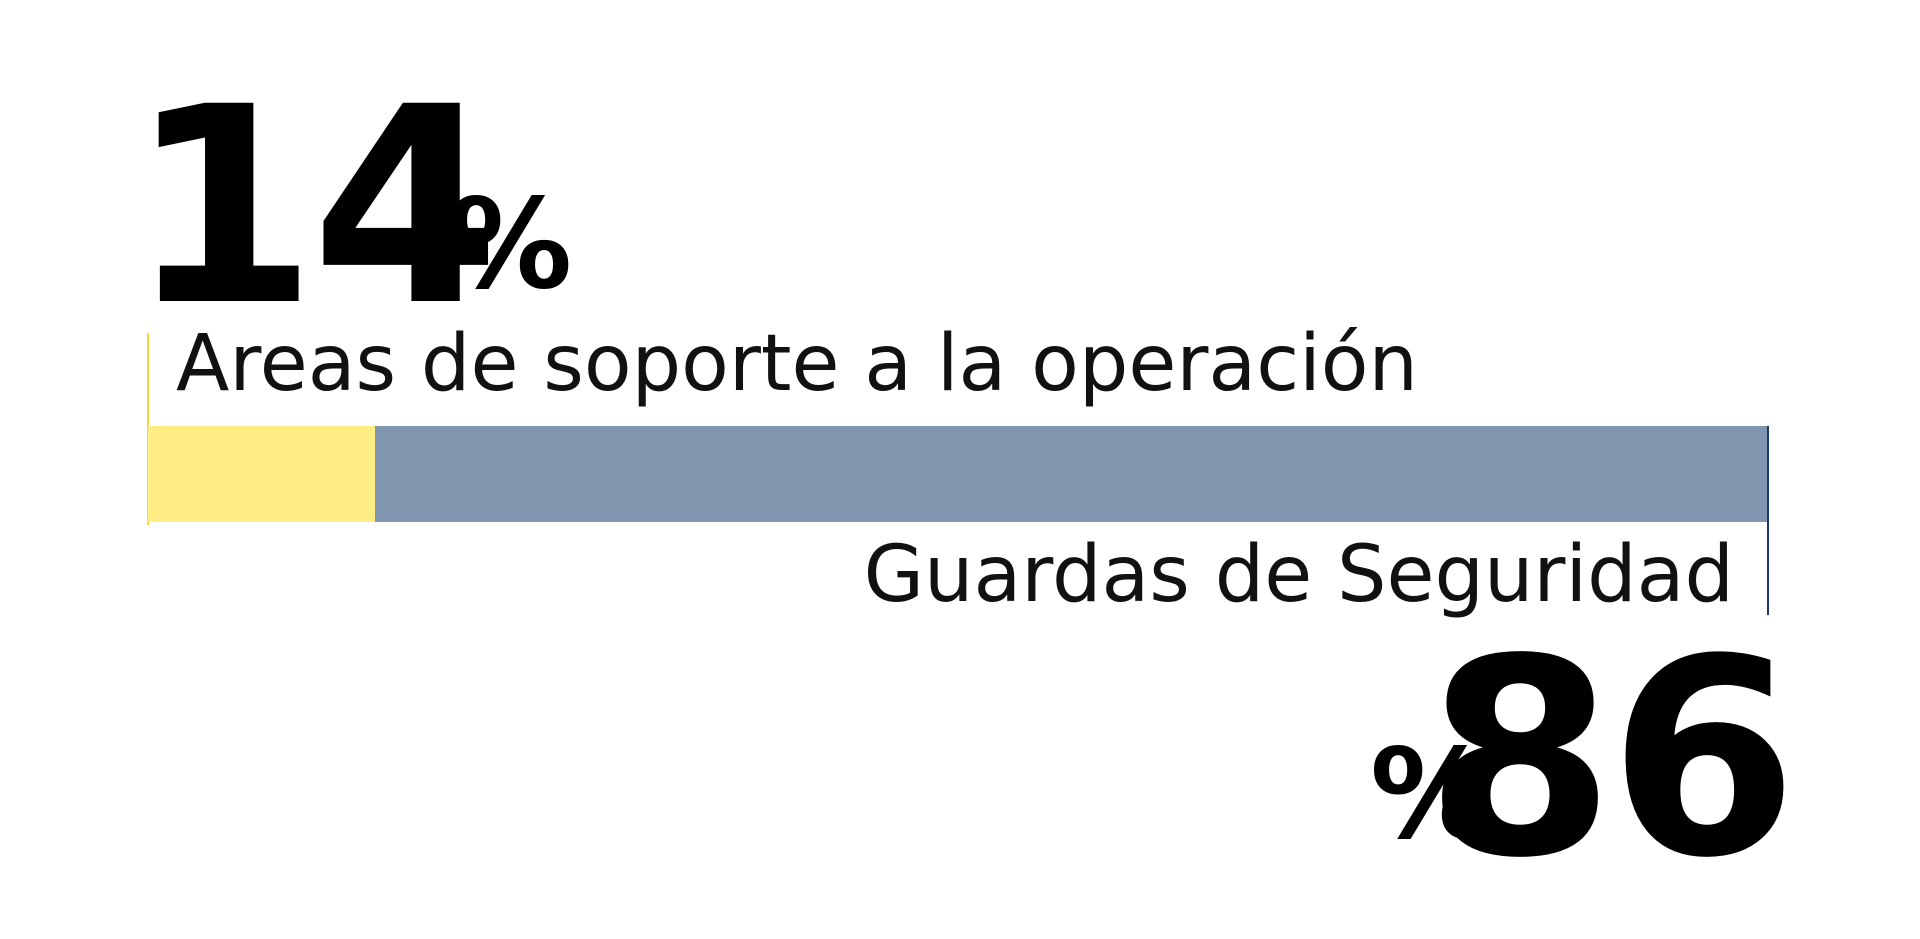 This screenshot has height=939, width=1920. I want to click on stacked-bar, so click(958, 474).